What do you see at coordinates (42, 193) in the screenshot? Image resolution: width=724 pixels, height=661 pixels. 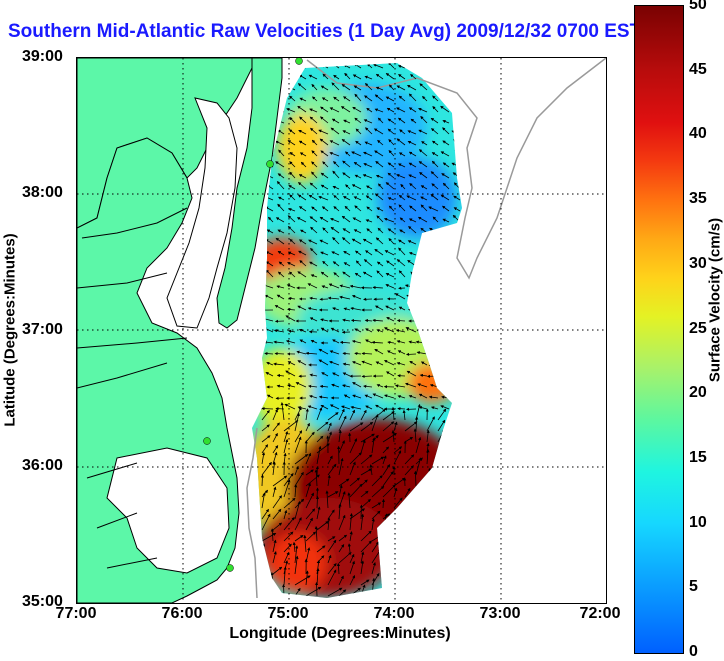 I see `y-tick-3: 38:00` at bounding box center [42, 193].